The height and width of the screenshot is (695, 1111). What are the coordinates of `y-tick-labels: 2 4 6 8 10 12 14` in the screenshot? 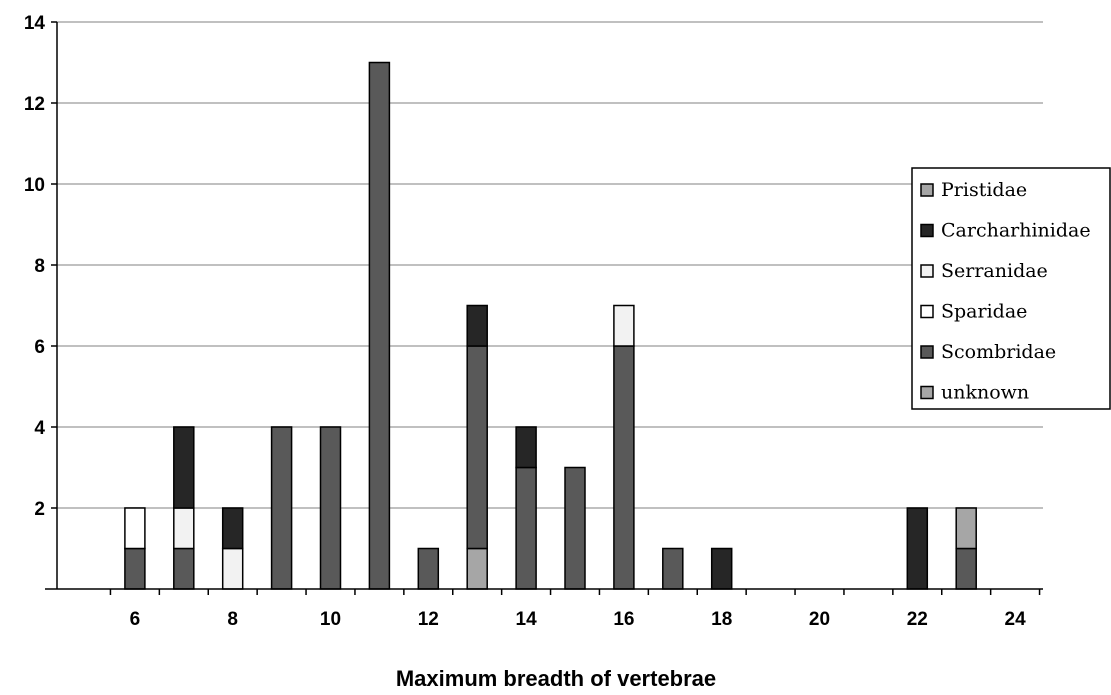 It's located at (40, 266).